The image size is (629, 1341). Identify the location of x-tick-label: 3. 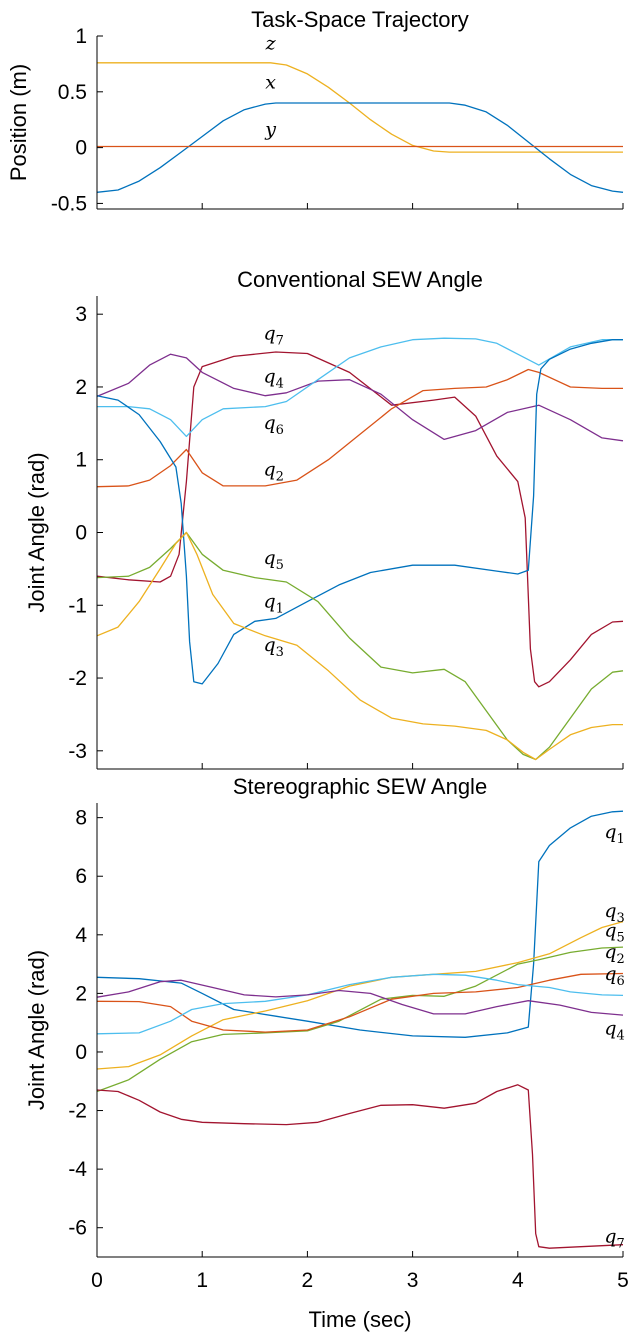
(413, 1280).